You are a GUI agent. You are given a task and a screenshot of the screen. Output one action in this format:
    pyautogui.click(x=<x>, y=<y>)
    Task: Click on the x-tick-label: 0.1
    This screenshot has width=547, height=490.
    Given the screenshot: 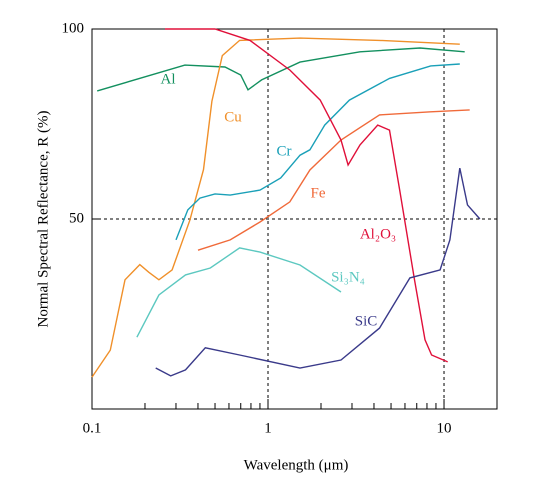 What is the action you would take?
    pyautogui.click(x=92, y=428)
    